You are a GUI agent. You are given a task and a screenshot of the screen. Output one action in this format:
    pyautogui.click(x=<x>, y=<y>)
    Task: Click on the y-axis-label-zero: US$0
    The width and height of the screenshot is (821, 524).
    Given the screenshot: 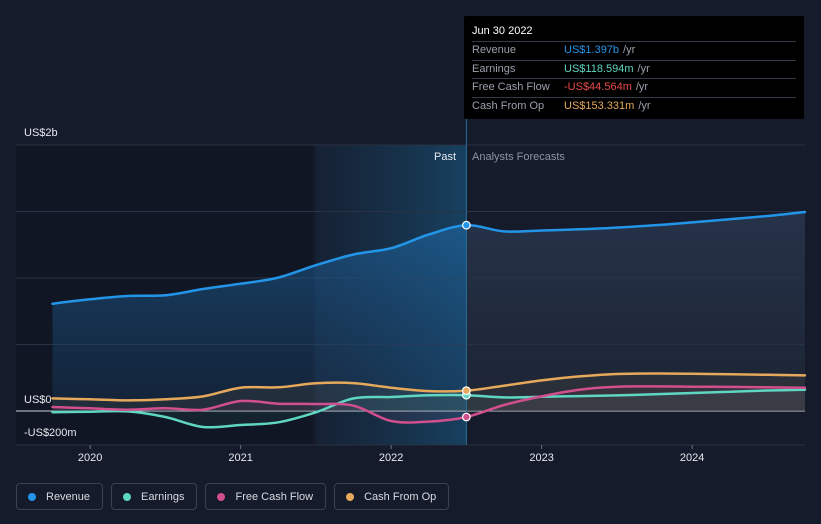 What is the action you would take?
    pyautogui.click(x=38, y=400)
    